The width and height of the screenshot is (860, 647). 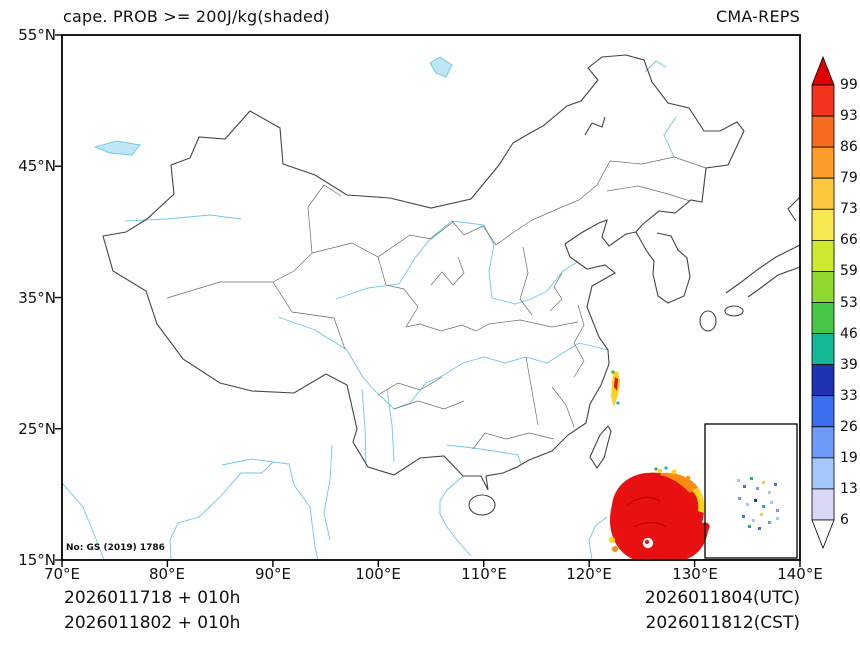 I want to click on japan-shikoku, so click(x=734, y=311).